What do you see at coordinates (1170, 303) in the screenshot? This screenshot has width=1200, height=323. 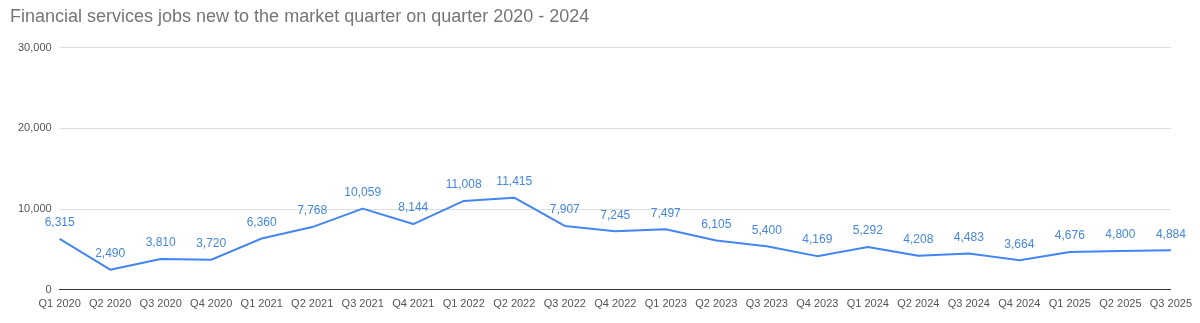 I see `x-tick-label: Q3 2025` at bounding box center [1170, 303].